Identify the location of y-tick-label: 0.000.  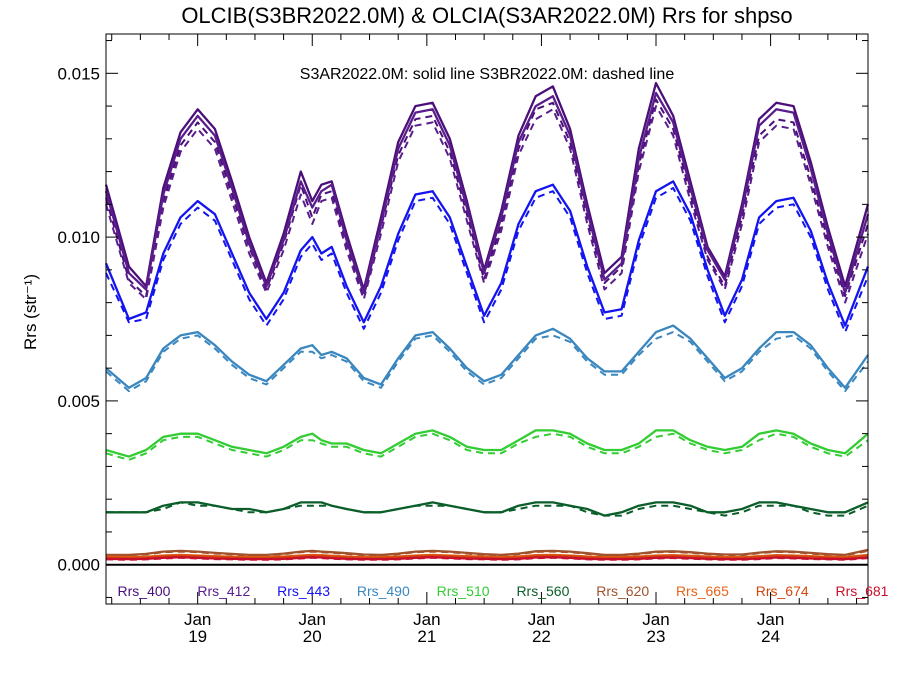
(78, 565).